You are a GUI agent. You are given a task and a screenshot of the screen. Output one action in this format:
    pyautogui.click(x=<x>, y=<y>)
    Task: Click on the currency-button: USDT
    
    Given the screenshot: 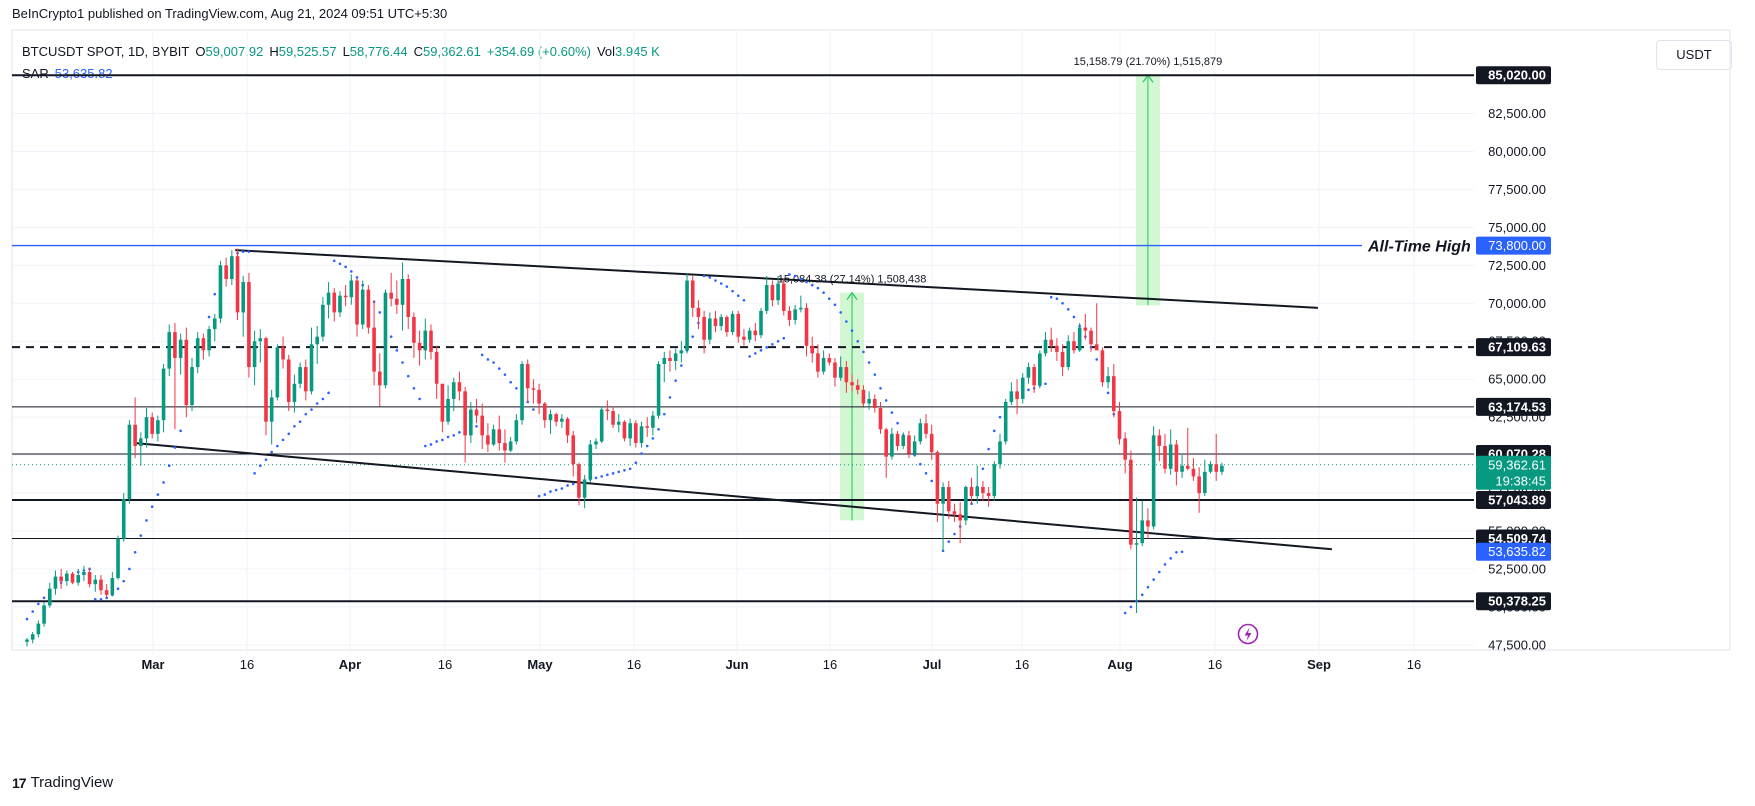 What is the action you would take?
    pyautogui.click(x=1694, y=55)
    